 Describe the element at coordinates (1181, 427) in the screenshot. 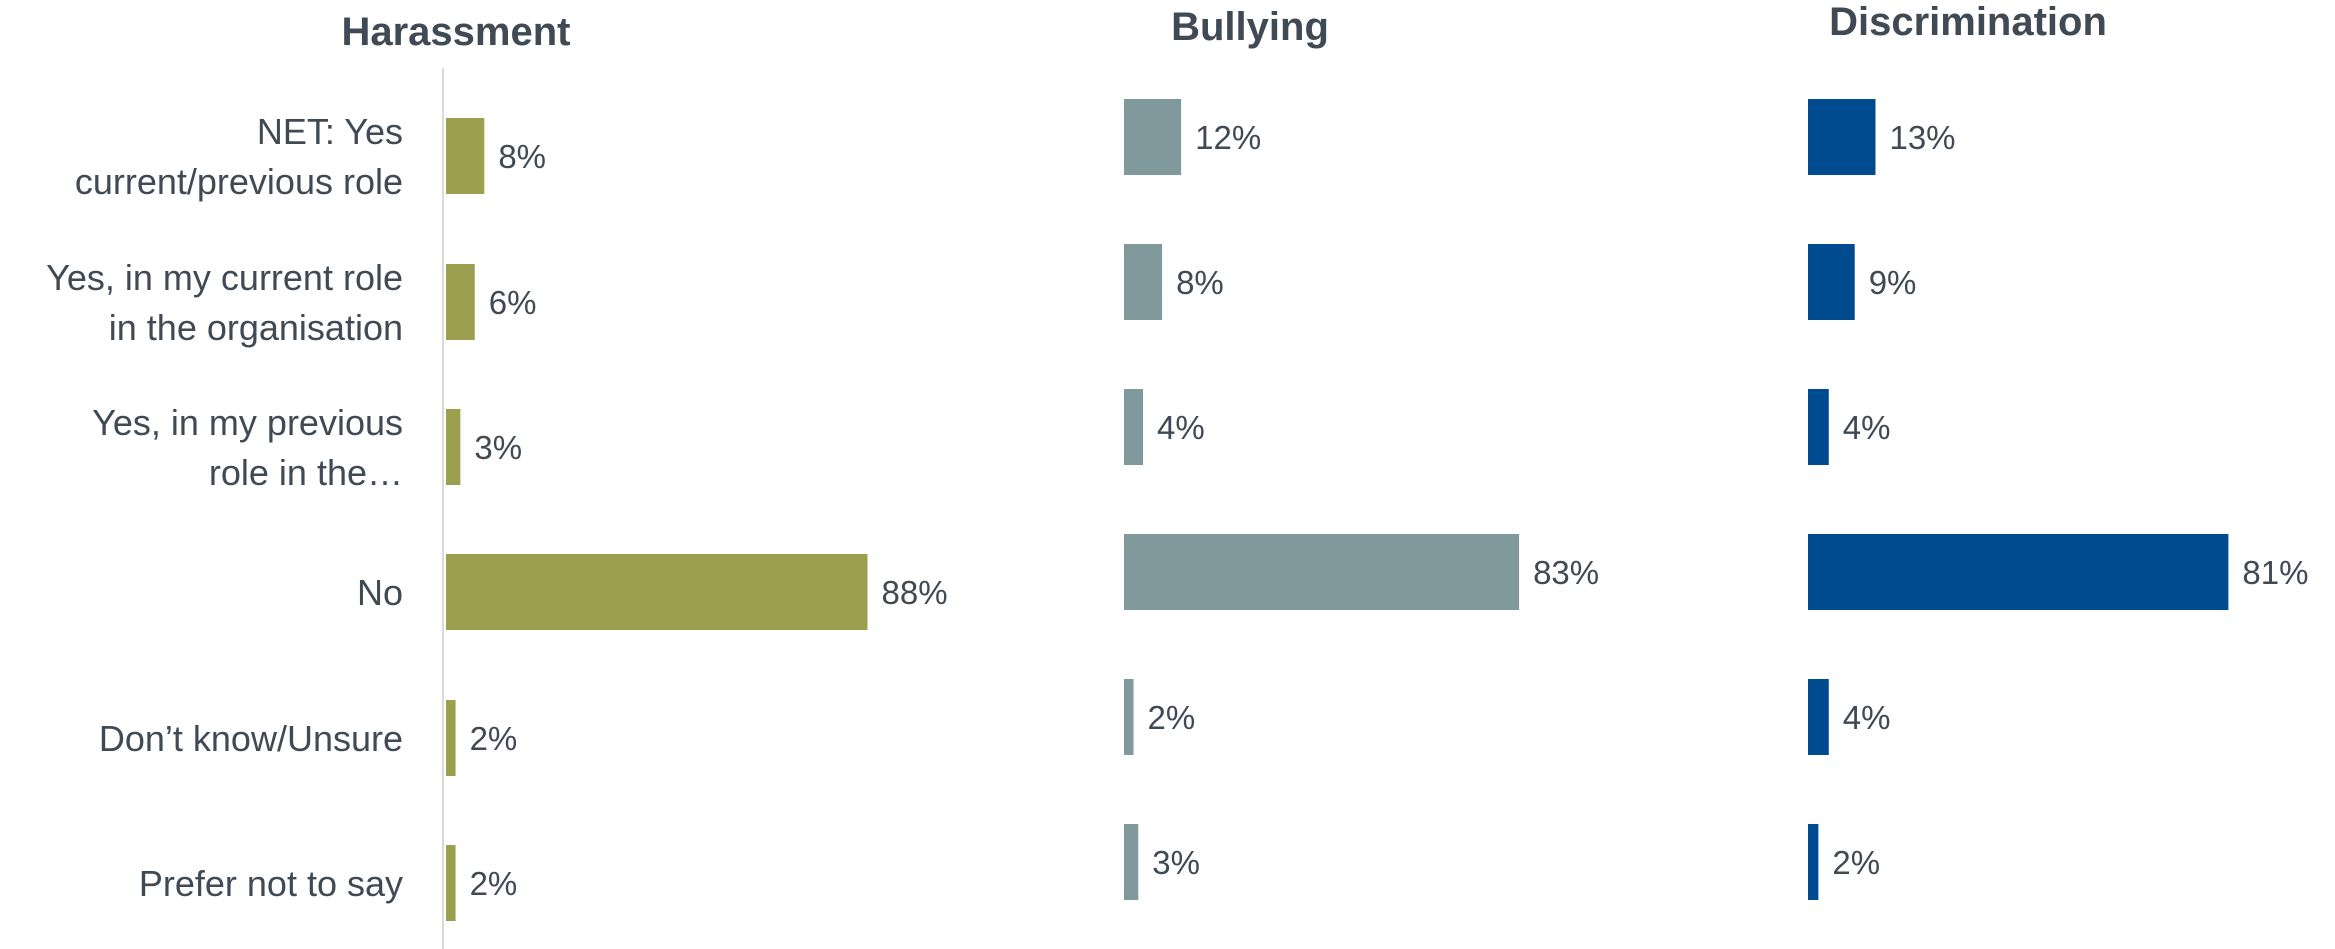

I see `bullying-value-label-3: 4%` at that location.